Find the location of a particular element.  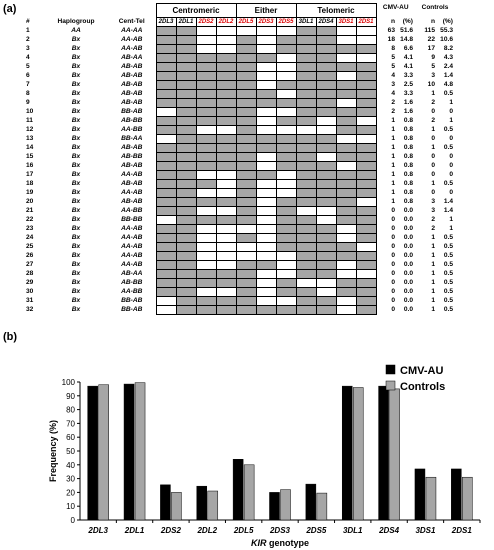

table-row: 9 Bx AB-AB 2 1.6 2 1 is located at coordinates (239, 103).